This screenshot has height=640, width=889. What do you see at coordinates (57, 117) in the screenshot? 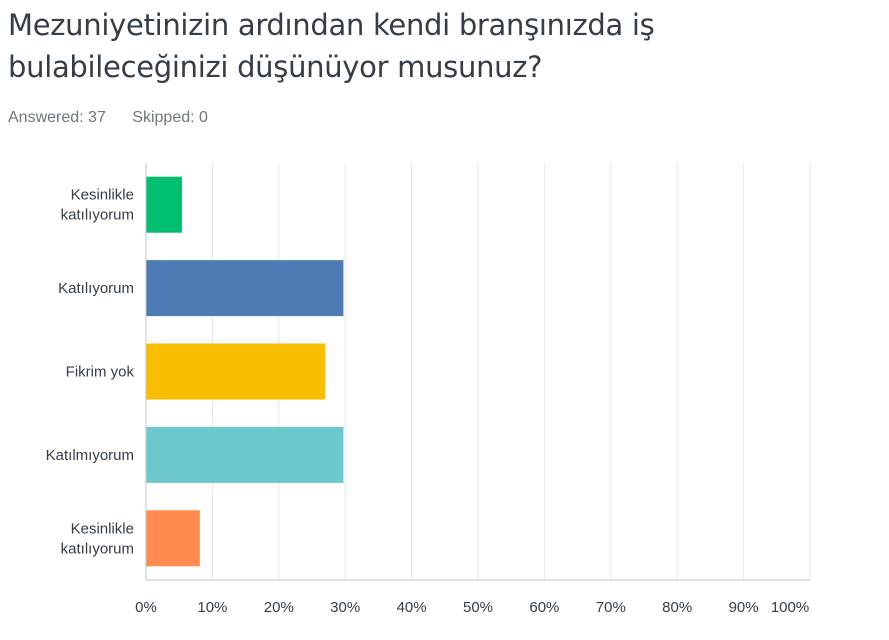
I see `answered-count: Answered: 37` at bounding box center [57, 117].